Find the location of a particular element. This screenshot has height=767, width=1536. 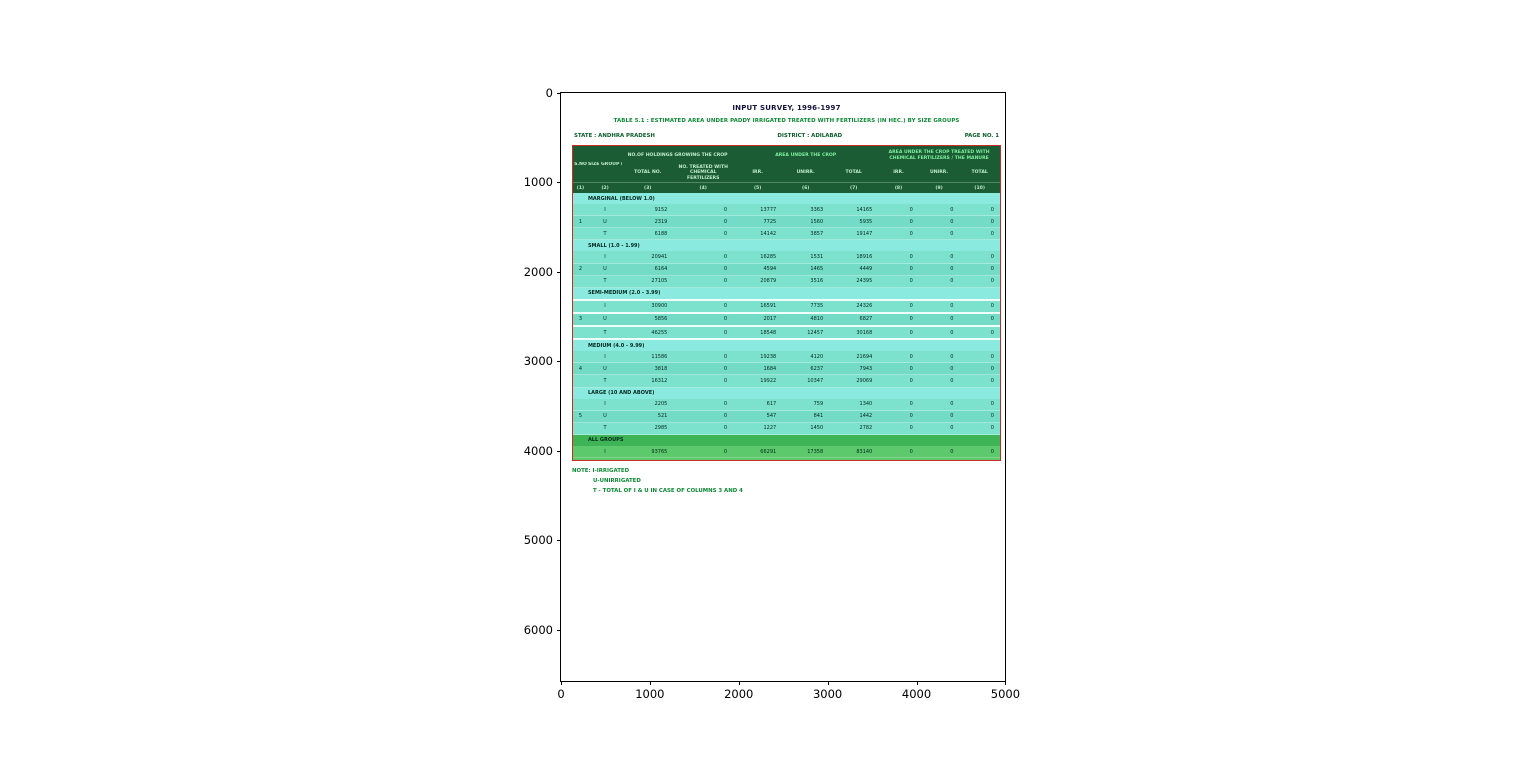

value-cell: 24326 is located at coordinates (864, 306).